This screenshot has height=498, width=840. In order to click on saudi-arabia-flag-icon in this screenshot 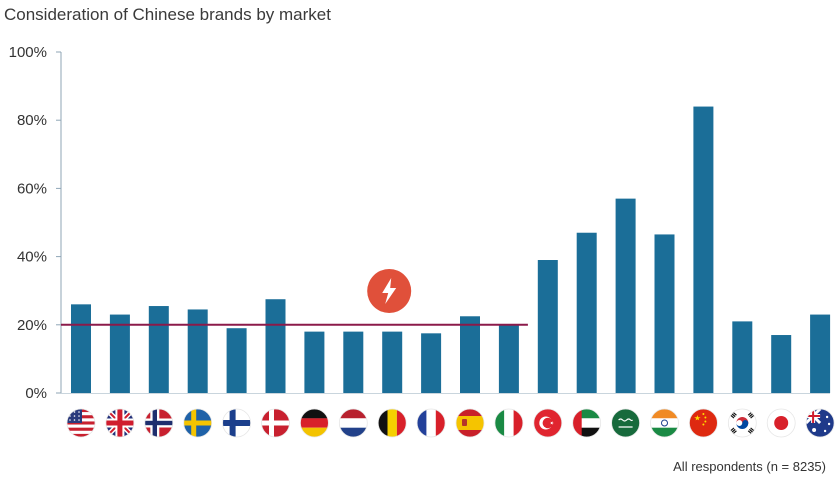, I will do `click(625, 423)`.